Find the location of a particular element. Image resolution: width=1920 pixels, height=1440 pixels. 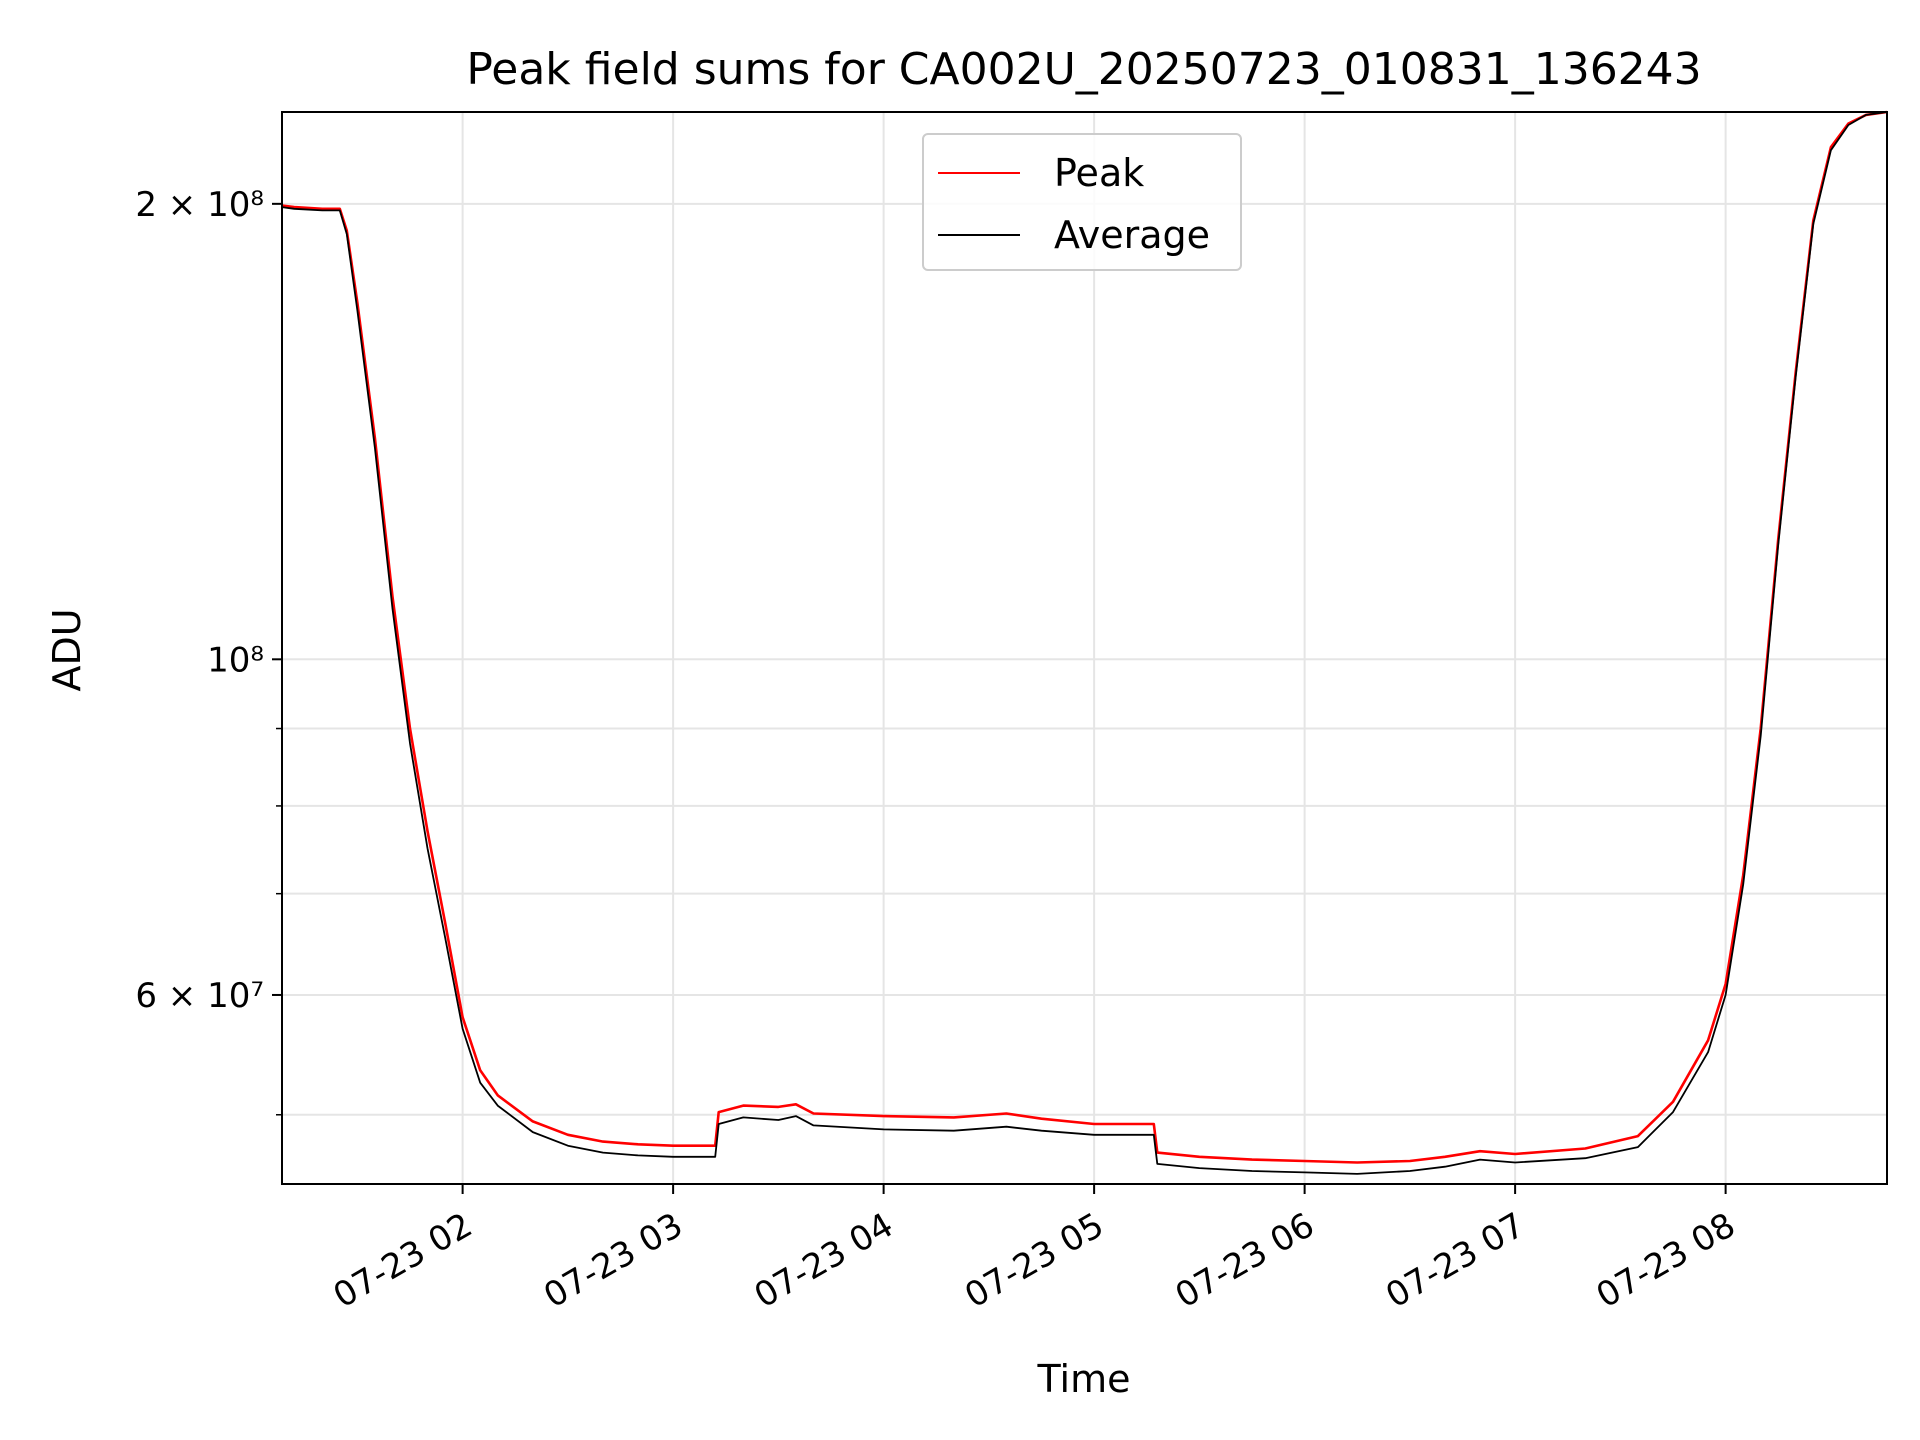

y-tick-label: 2 × 10⁸ is located at coordinates (199, 205).